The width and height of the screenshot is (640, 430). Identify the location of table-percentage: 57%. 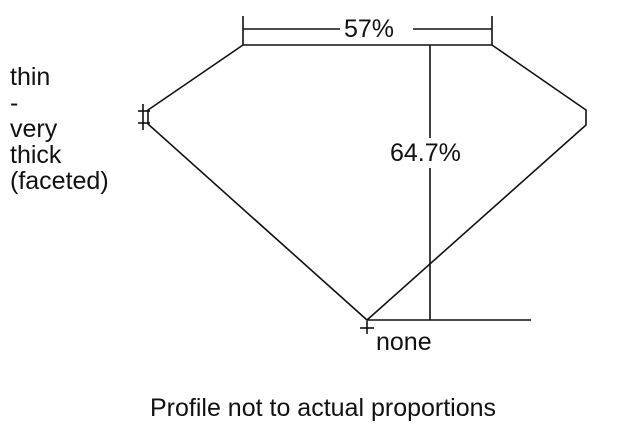
(369, 29).